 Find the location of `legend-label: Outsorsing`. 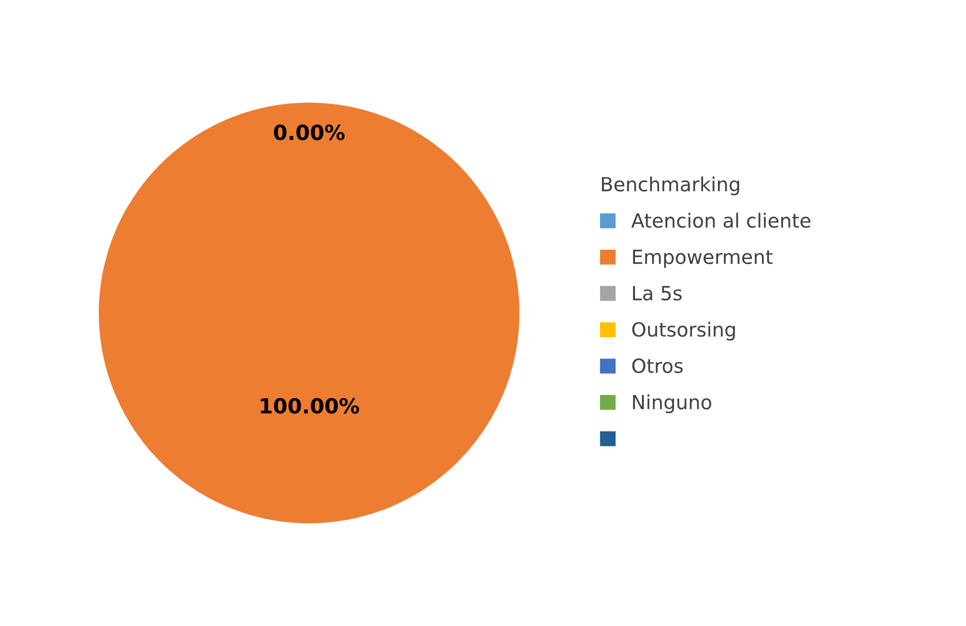

legend-label: Outsorsing is located at coordinates (683, 331).